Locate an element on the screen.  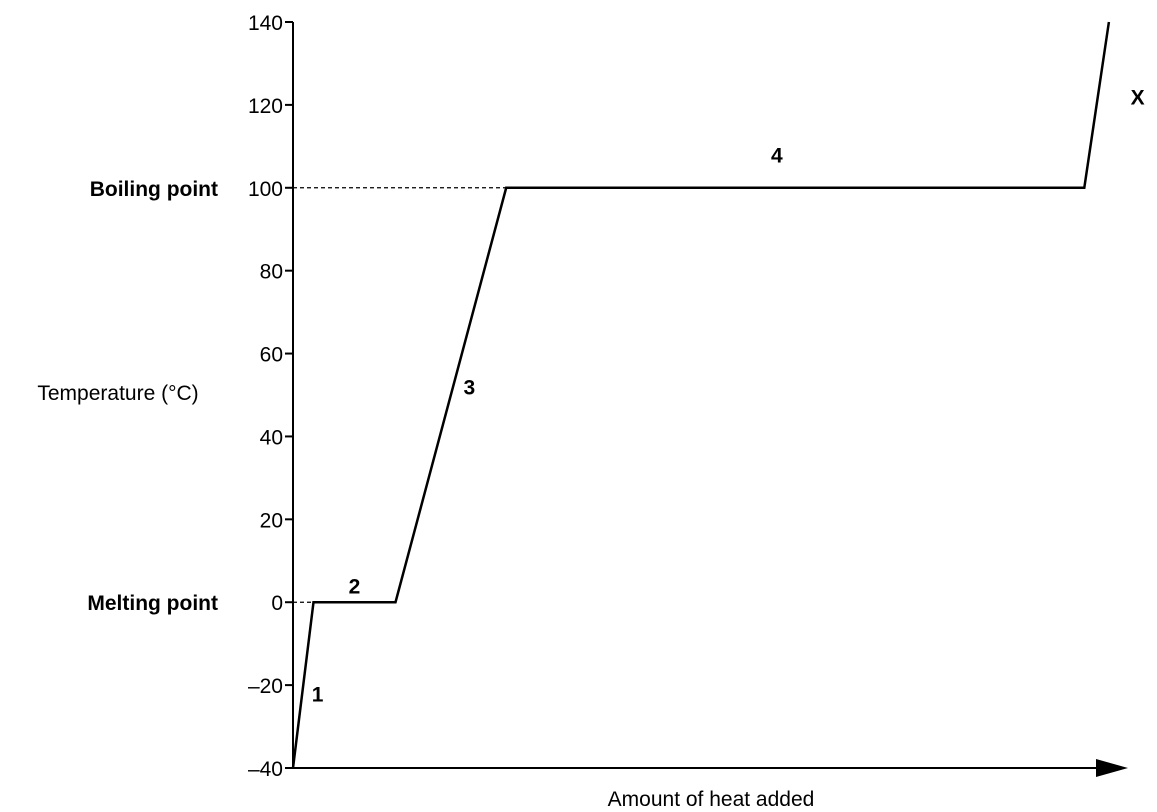
segment-label: 1 is located at coordinates (318, 694).